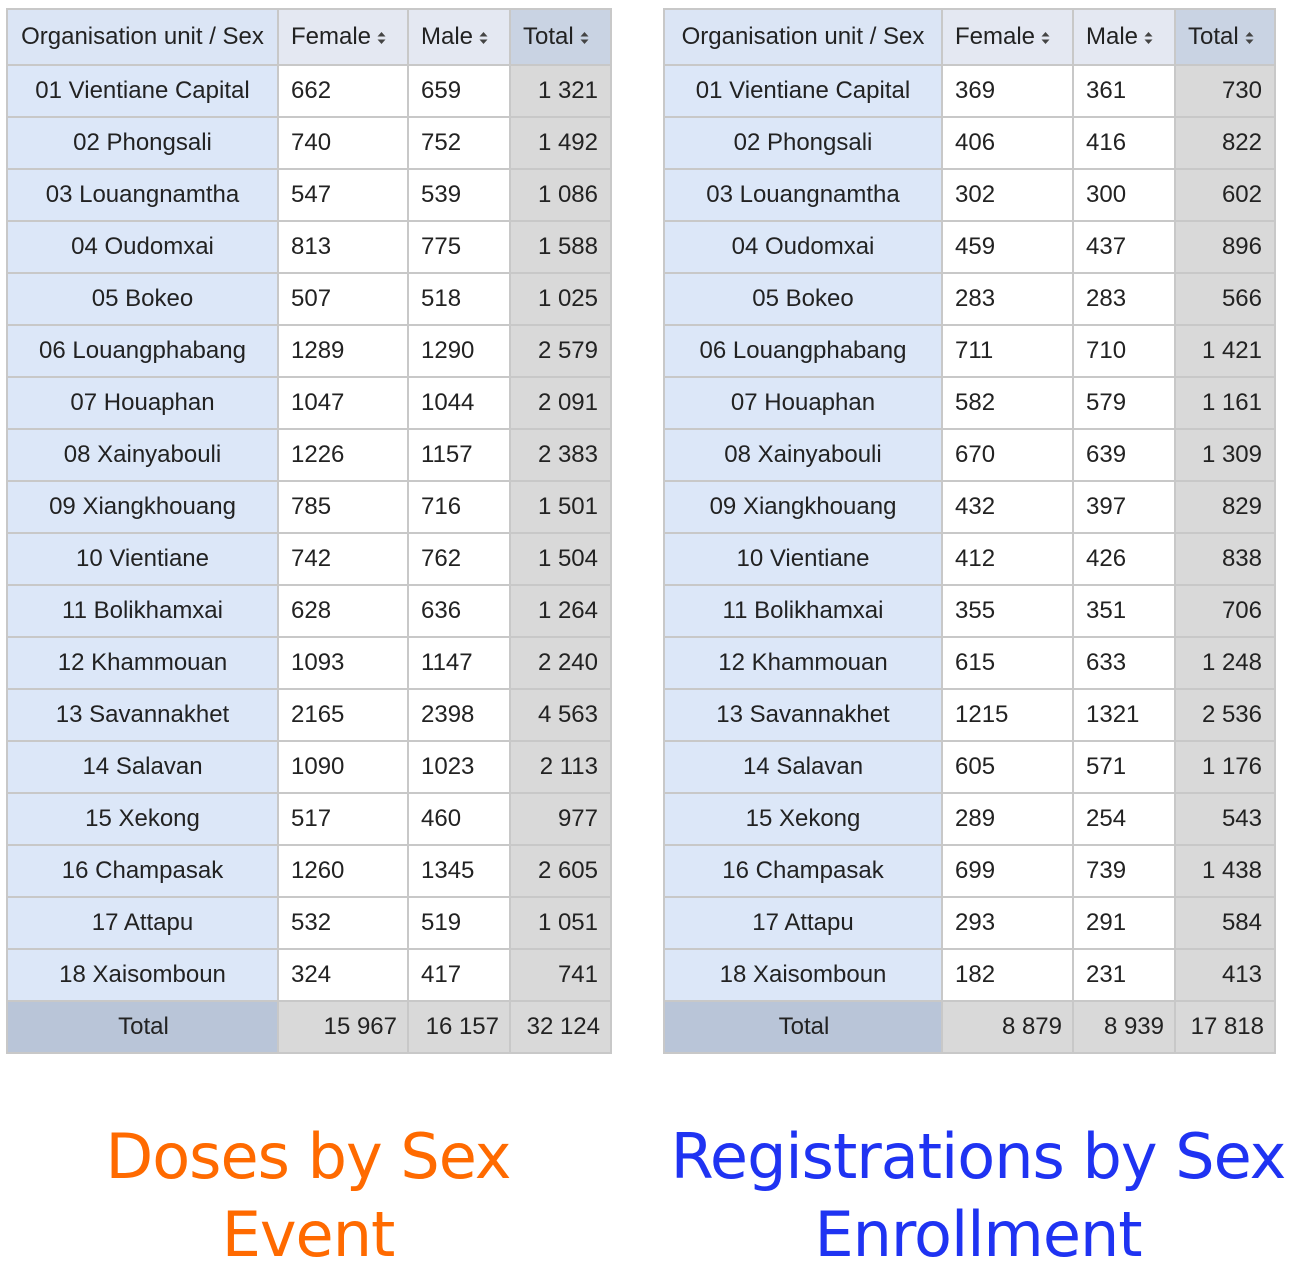 The width and height of the screenshot is (1312, 1287). What do you see at coordinates (560, 975) in the screenshot?
I see `total-cell: 741` at bounding box center [560, 975].